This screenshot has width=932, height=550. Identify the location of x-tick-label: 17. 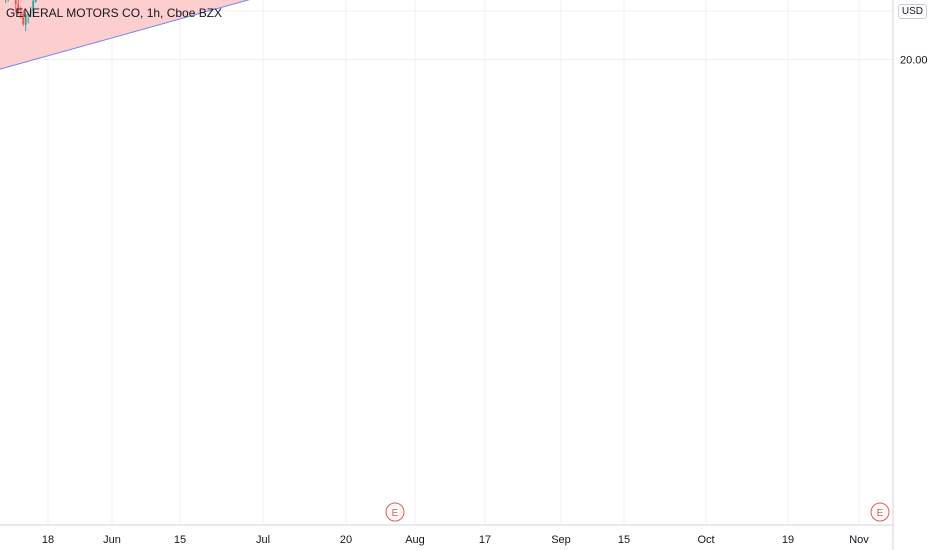
(485, 540).